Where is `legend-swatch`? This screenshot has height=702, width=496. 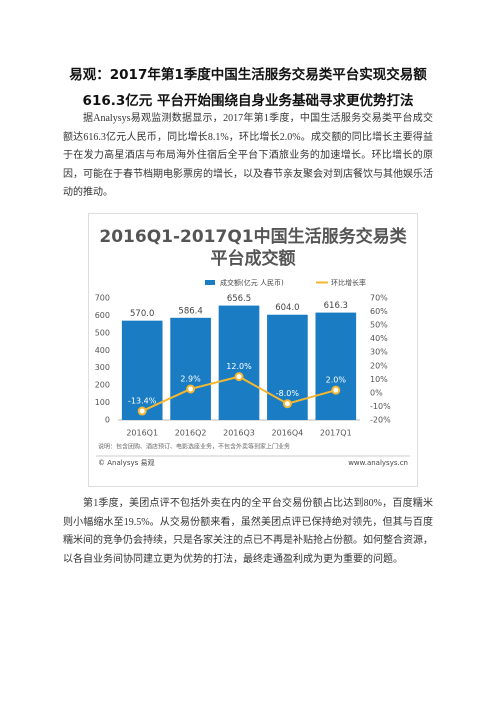 legend-swatch is located at coordinates (210, 282).